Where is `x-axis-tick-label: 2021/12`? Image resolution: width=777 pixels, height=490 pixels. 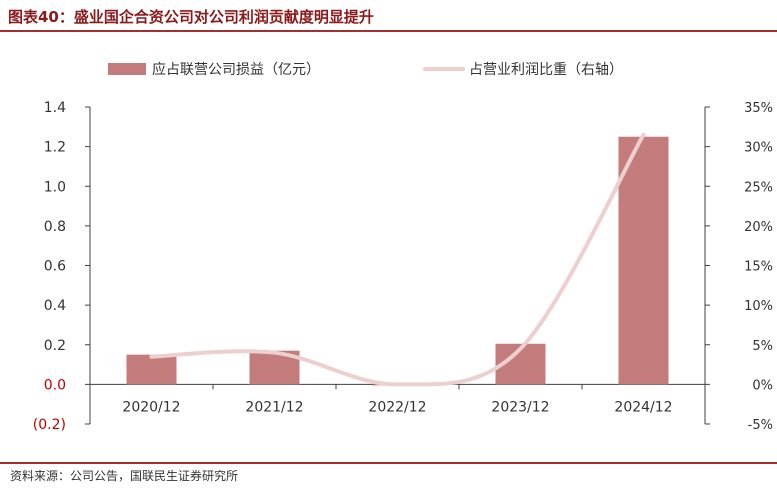 x-axis-tick-label: 2021/12 is located at coordinates (274, 407).